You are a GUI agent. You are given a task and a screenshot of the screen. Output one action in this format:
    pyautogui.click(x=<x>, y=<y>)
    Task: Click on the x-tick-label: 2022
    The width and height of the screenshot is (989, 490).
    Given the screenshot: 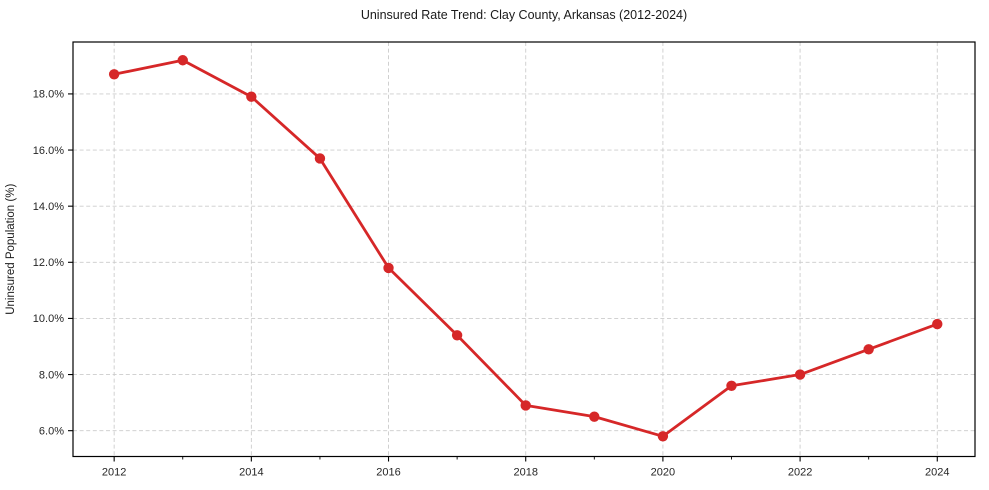 What is the action you would take?
    pyautogui.click(x=800, y=473)
    